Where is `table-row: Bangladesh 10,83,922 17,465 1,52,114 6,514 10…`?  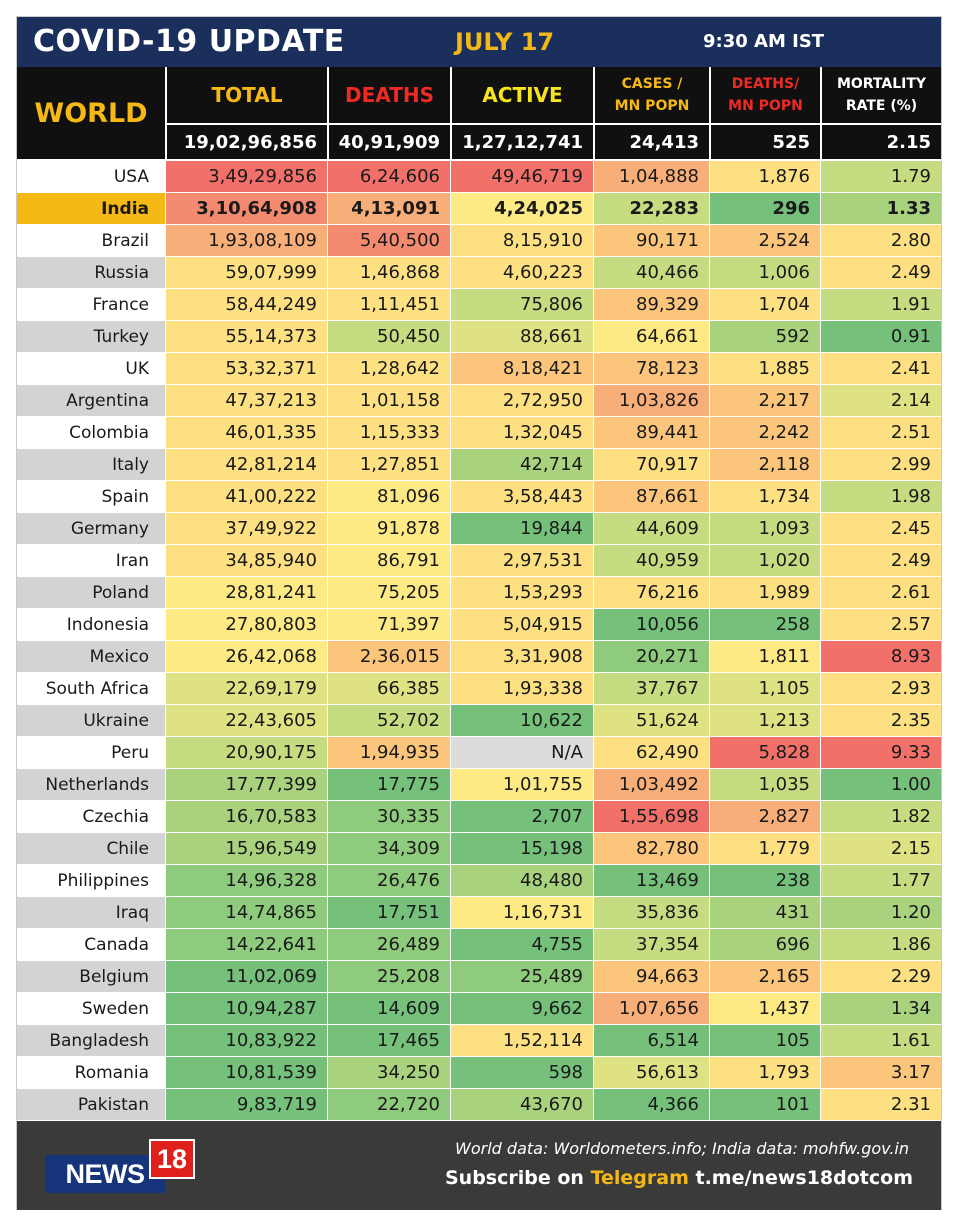
table-row: Bangladesh 10,83,922 17,465 1,52,114 6,514 10… is located at coordinates (479, 1041).